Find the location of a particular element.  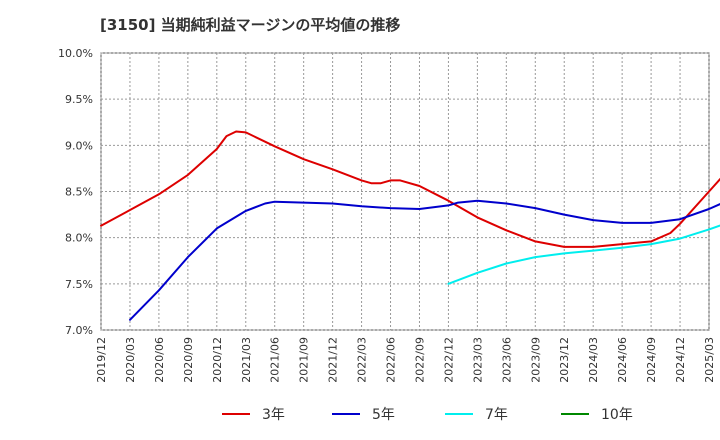

x-tick-label: 2020/09 is located at coordinates (188, 360).